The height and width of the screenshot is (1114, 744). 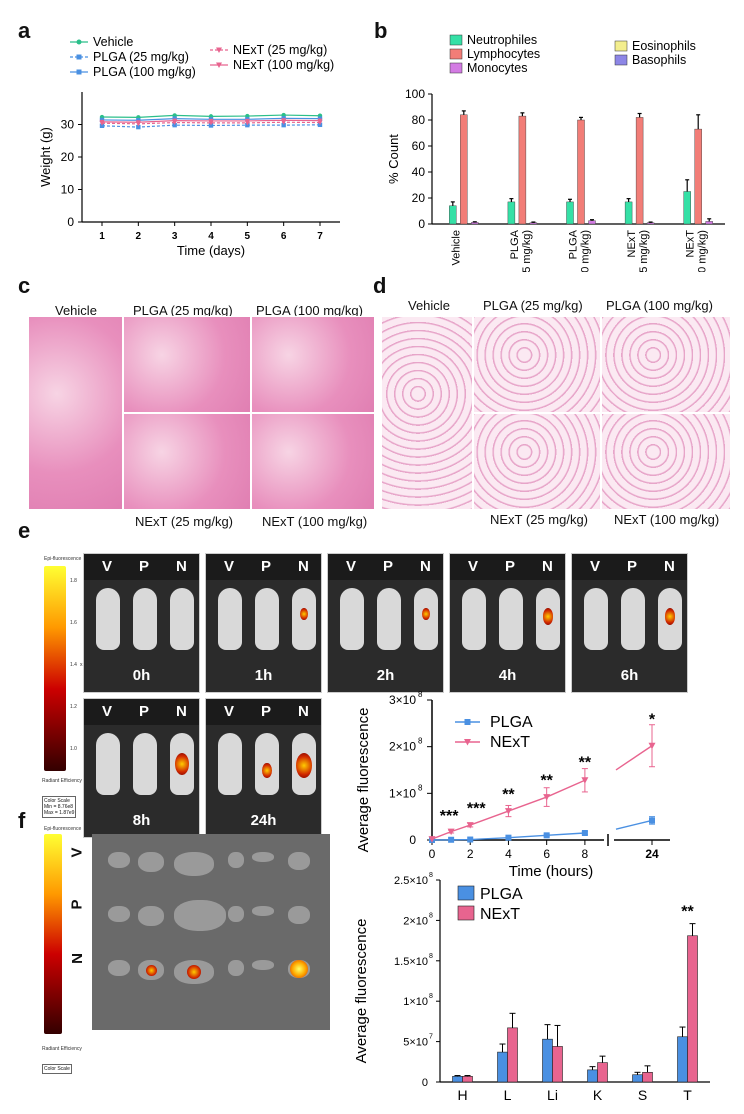 What do you see at coordinates (45, 157) in the screenshot?
I see `y-axis-label: Weight (g)` at bounding box center [45, 157].